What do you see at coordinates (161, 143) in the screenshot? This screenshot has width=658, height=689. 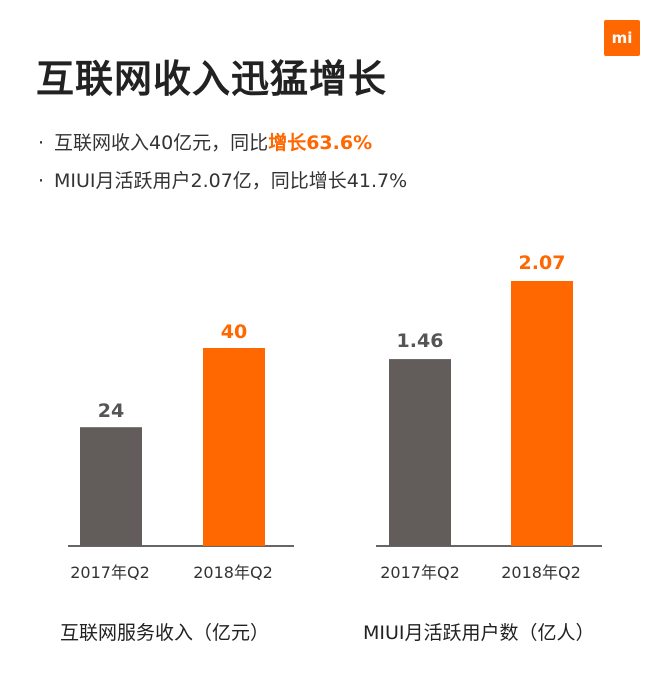 I see `bullet-revenue-text: 互联网收入40亿元，同比` at bounding box center [161, 143].